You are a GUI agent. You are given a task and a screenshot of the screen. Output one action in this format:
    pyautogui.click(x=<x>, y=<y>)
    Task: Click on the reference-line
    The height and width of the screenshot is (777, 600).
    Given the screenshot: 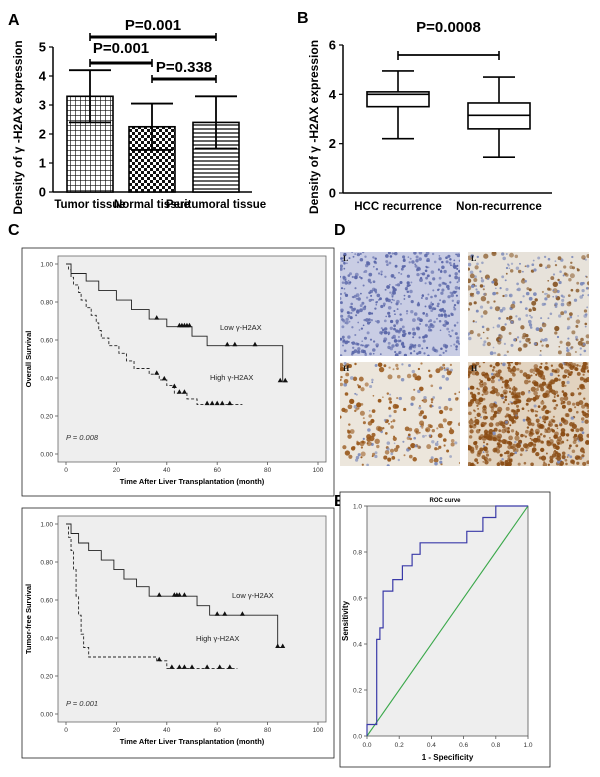 What is the action you would take?
    pyautogui.click(x=447, y=621)
    